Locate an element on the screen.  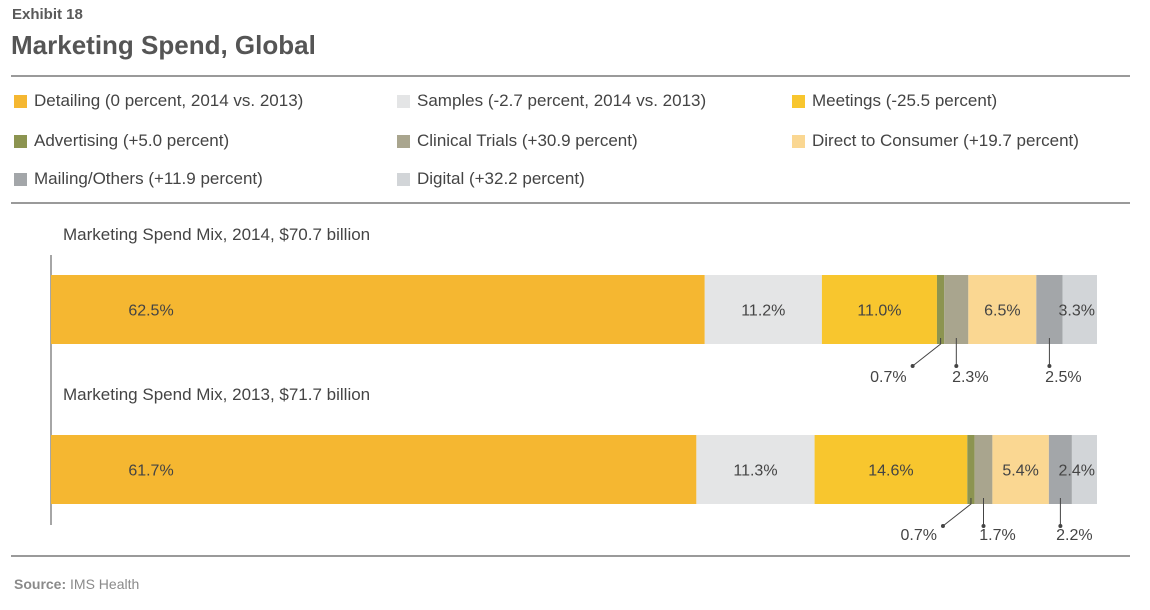
leader-dot-advertising-2013 is located at coordinates (942, 526).